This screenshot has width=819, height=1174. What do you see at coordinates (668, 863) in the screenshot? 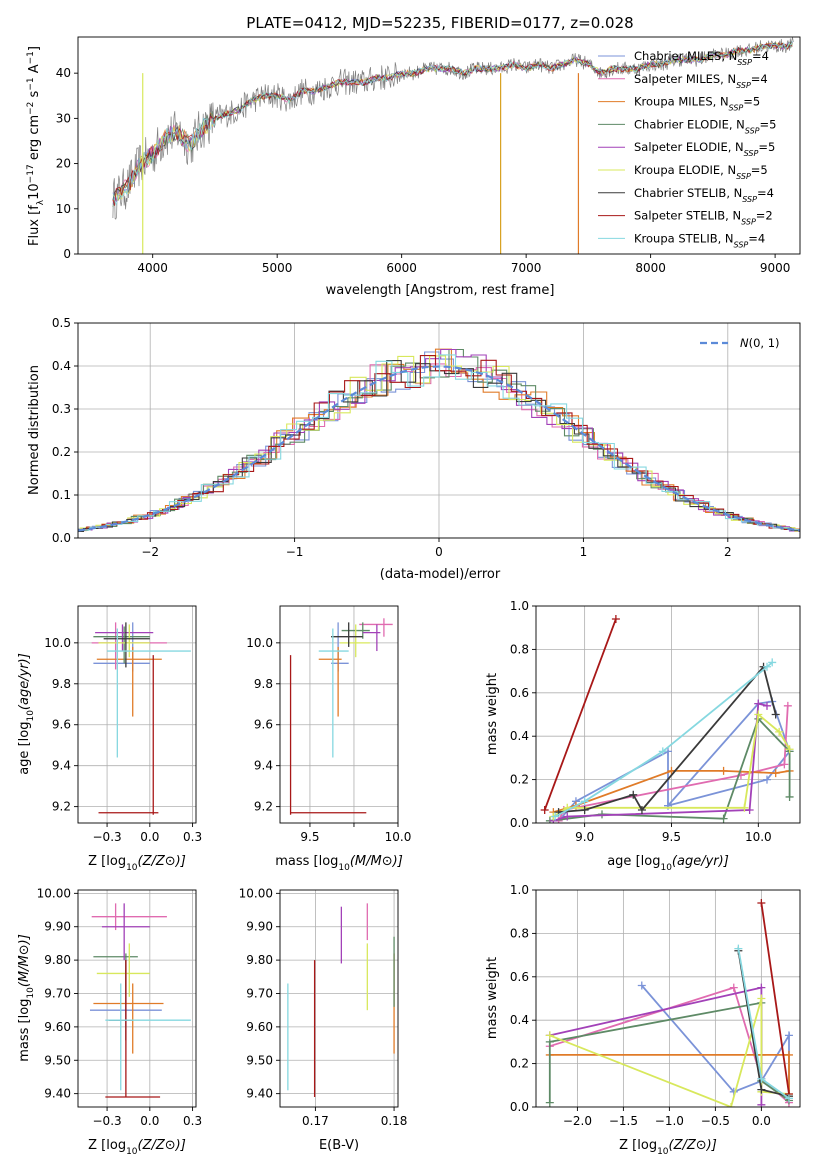
I see `x-axis-label: age [log10(age/yr)]` at bounding box center [668, 863].